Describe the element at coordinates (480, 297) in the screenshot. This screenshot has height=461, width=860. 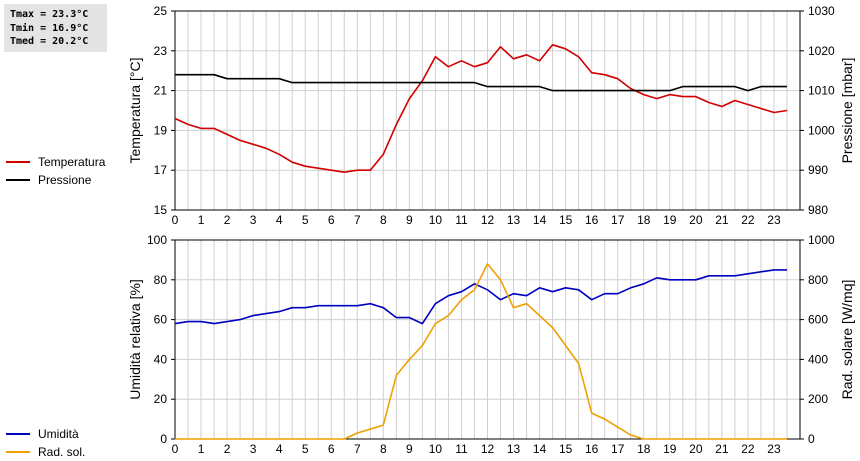
I see `series-line-umidit` at that location.